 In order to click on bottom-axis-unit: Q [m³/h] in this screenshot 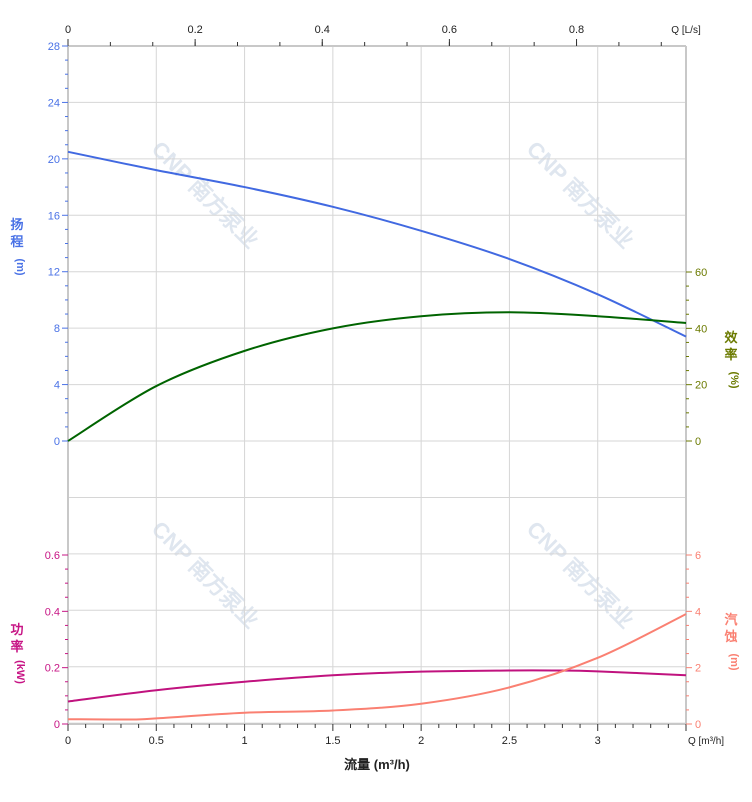, I will do `click(706, 741)`.